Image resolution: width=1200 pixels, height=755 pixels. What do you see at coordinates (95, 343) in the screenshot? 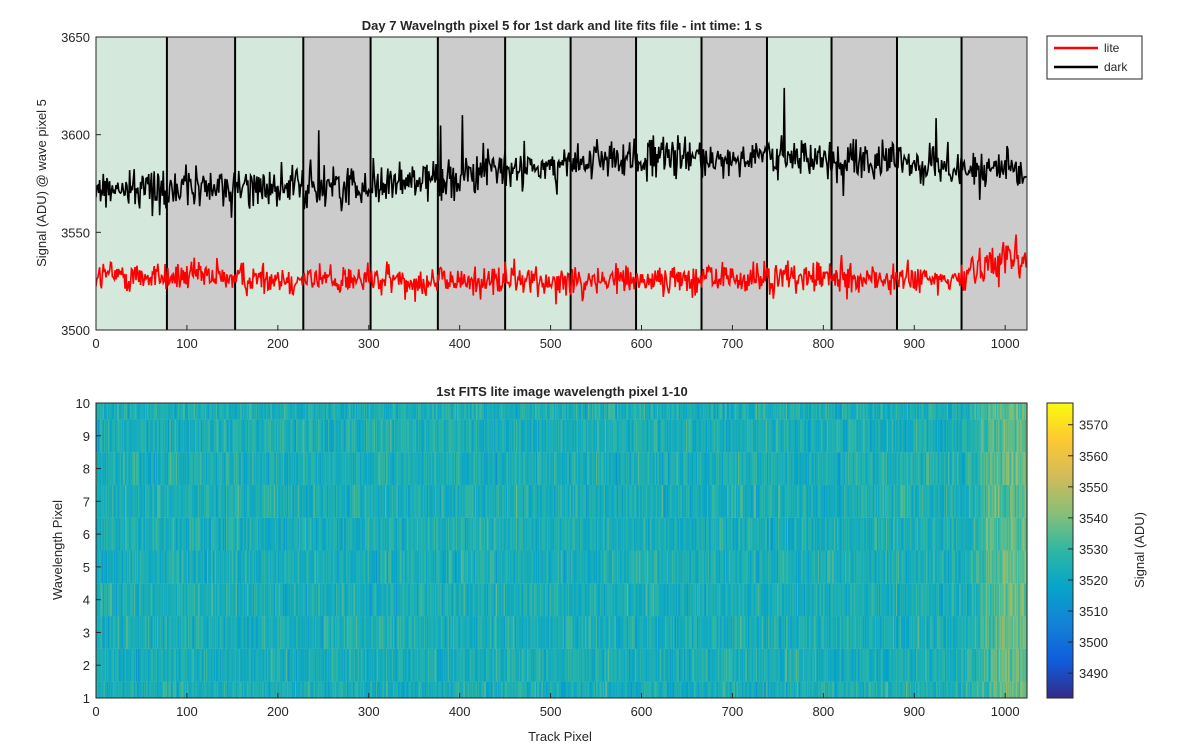
I see `x-tick-label: 0` at bounding box center [95, 343].